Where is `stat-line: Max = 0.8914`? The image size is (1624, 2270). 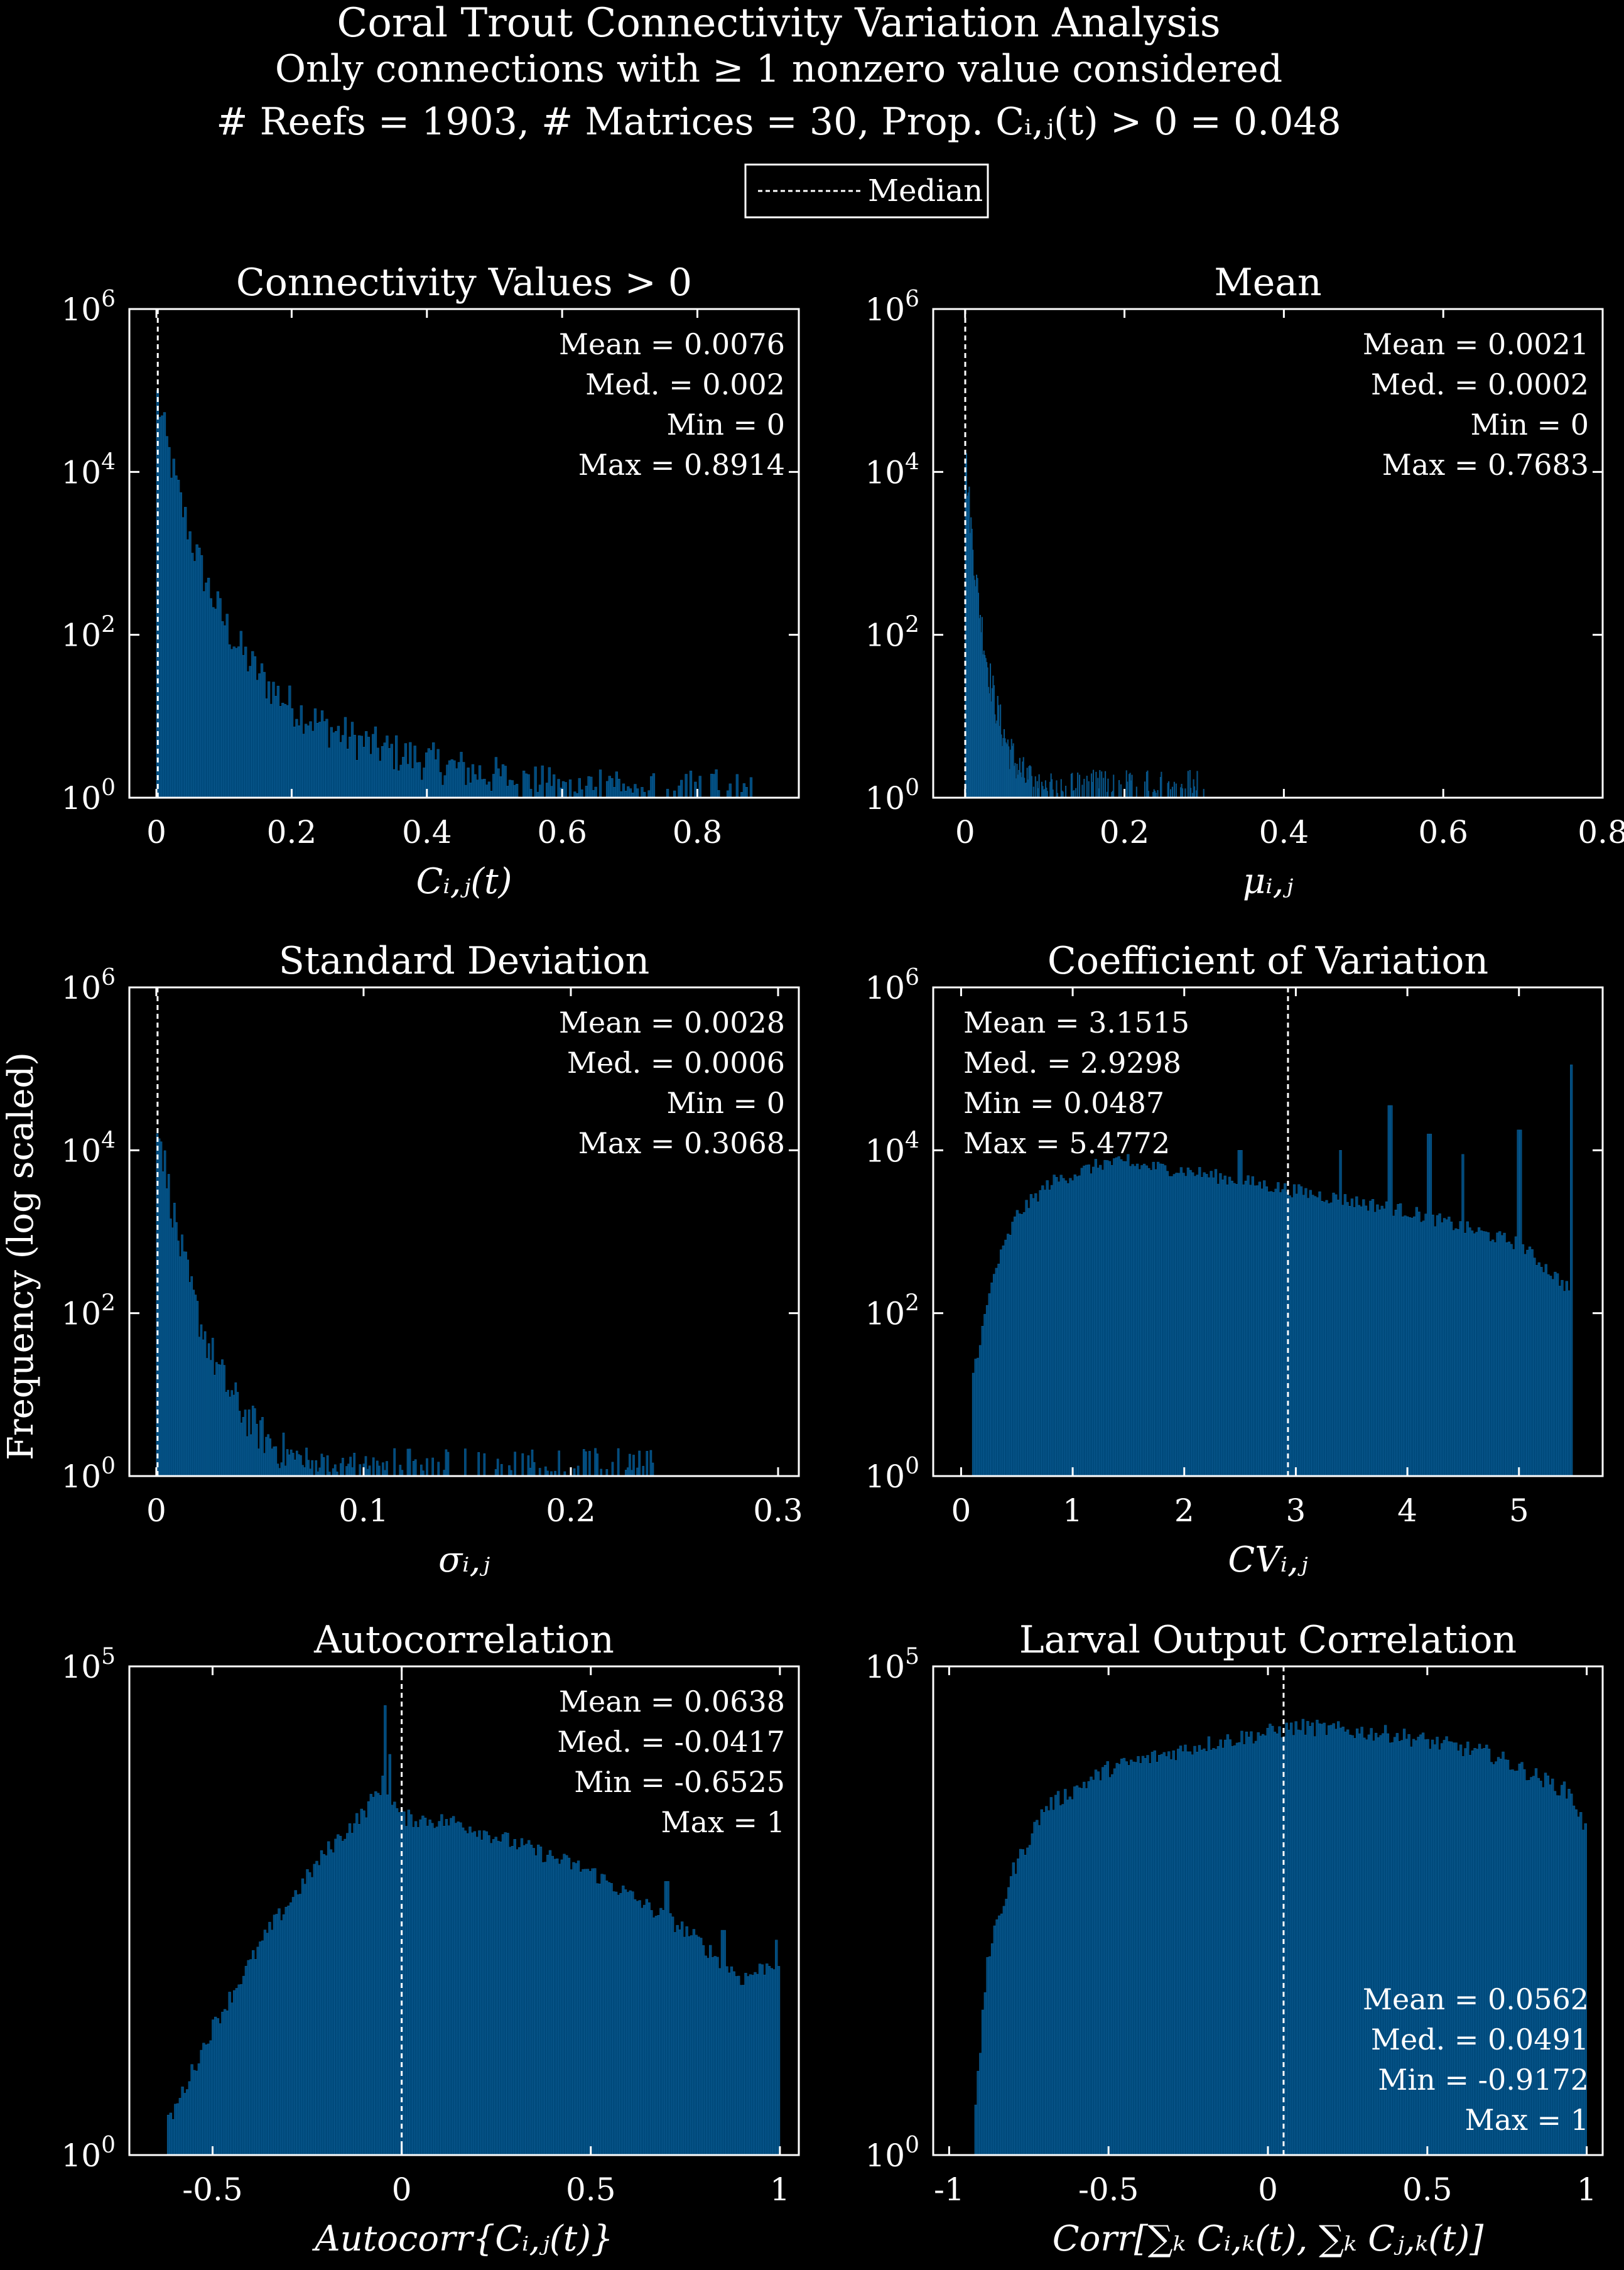
stat-line: Max = 0.8914 is located at coordinates (681, 465).